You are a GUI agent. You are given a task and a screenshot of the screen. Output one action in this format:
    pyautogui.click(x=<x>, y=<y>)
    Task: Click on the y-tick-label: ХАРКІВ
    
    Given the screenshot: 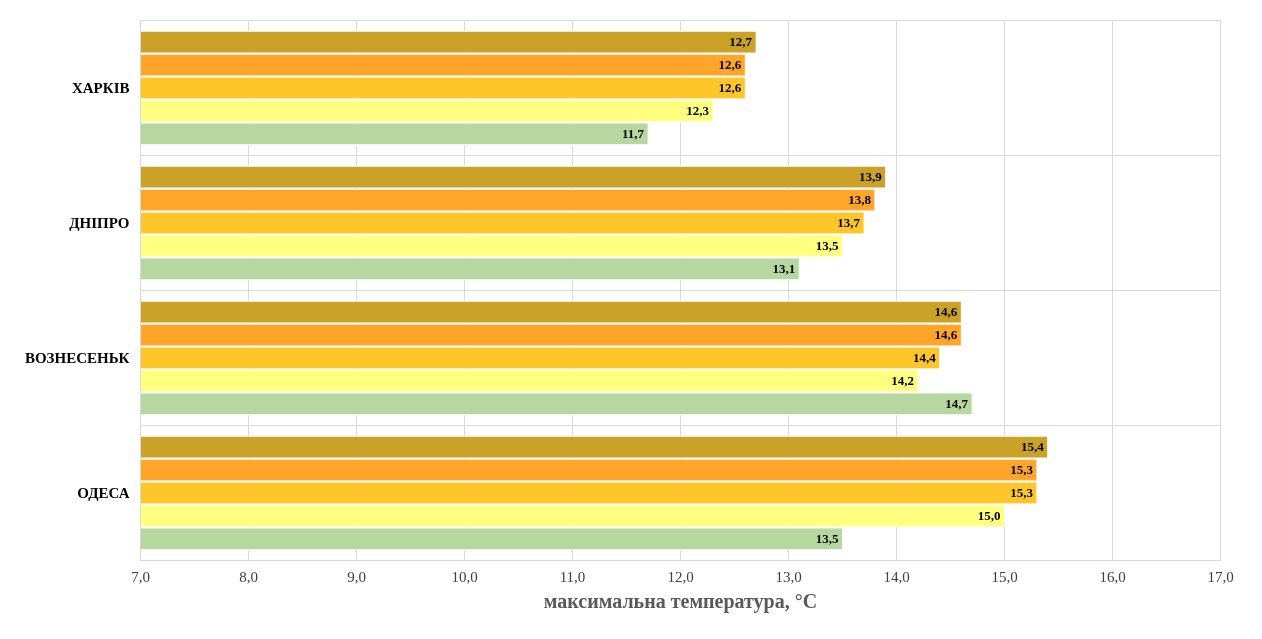 What is the action you would take?
    pyautogui.click(x=100, y=88)
    